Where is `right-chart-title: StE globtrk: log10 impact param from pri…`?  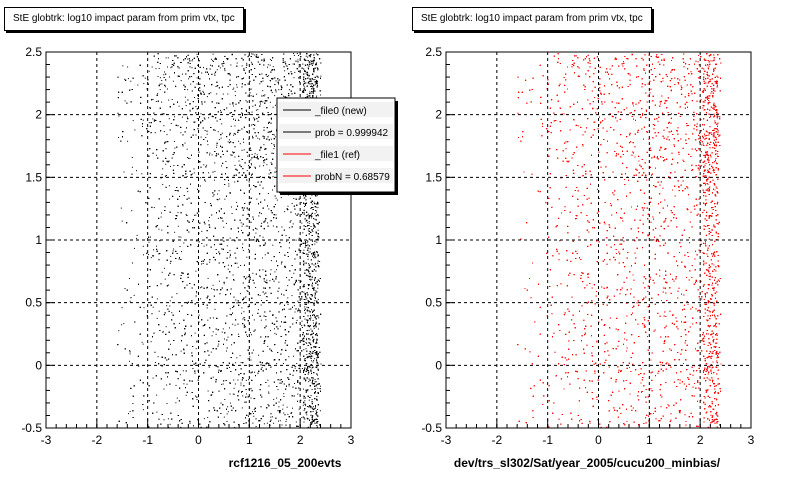
right-chart-title: StE globtrk: log10 impact param from pri… is located at coordinates (532, 19).